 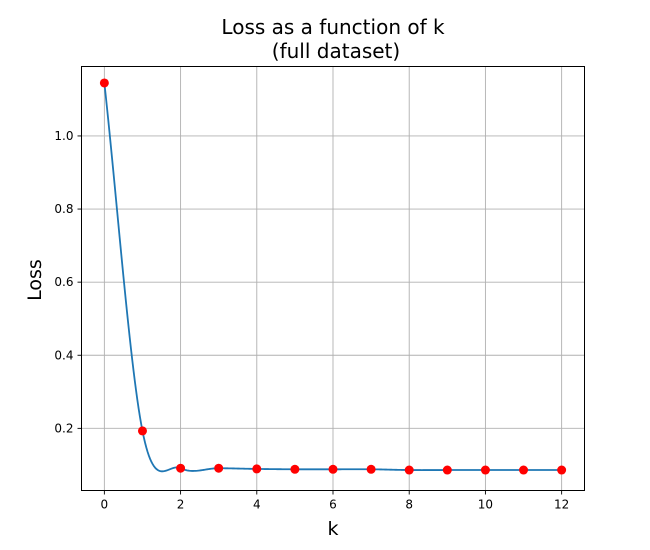 What do you see at coordinates (105, 505) in the screenshot?
I see `x-tick-label: 0` at bounding box center [105, 505].